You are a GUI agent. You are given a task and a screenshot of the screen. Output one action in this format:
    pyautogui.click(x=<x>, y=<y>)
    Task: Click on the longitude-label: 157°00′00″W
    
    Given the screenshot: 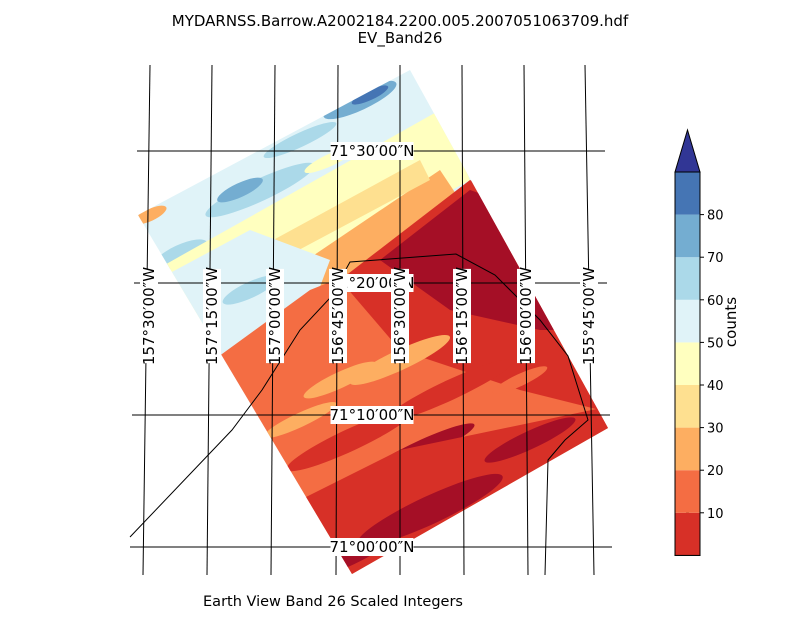 What is the action you would take?
    pyautogui.click(x=275, y=316)
    